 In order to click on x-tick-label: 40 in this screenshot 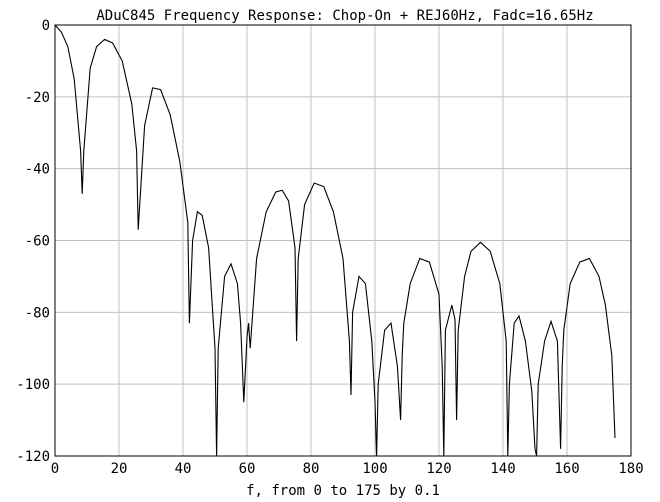, I will do `click(183, 469)`.